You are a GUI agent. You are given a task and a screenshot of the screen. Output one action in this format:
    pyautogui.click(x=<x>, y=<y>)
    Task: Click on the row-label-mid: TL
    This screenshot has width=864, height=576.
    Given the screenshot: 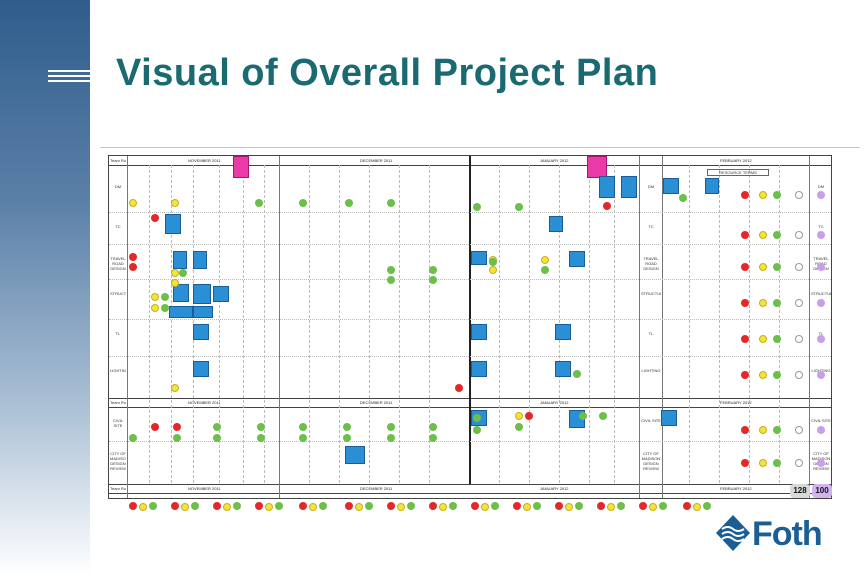 What is the action you would take?
    pyautogui.click(x=651, y=333)
    